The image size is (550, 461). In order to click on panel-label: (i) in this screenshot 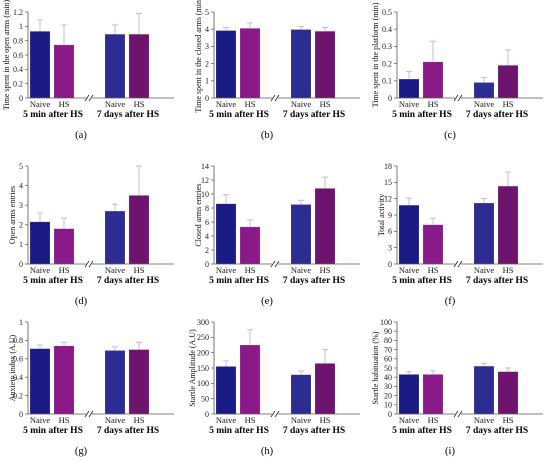, I will do `click(450, 451)`.